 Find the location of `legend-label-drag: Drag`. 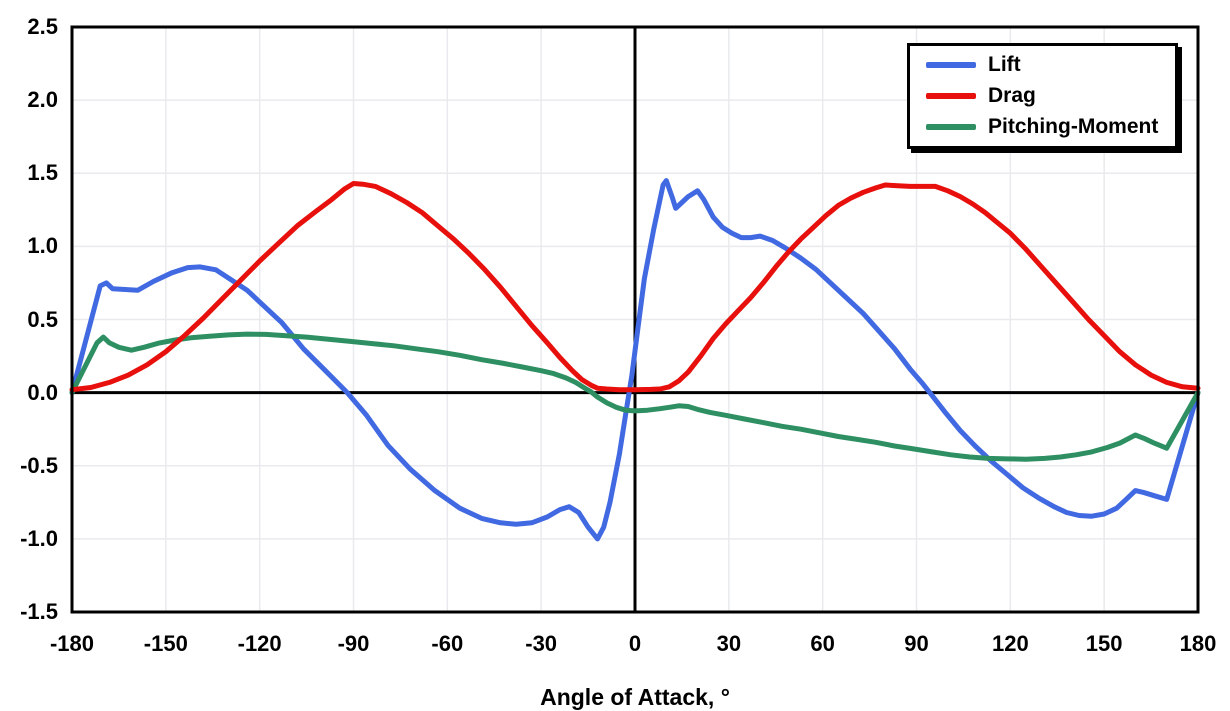

legend-label-drag: Drag is located at coordinates (1012, 95).